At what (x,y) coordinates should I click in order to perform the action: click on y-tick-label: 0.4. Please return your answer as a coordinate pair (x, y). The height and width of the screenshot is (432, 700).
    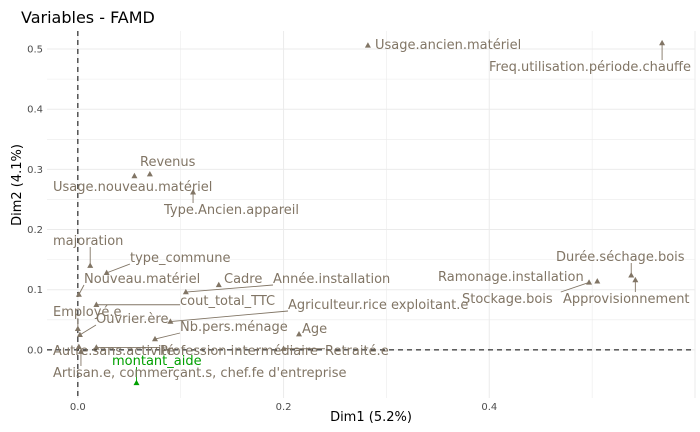
    Looking at the image, I should click on (35, 110).